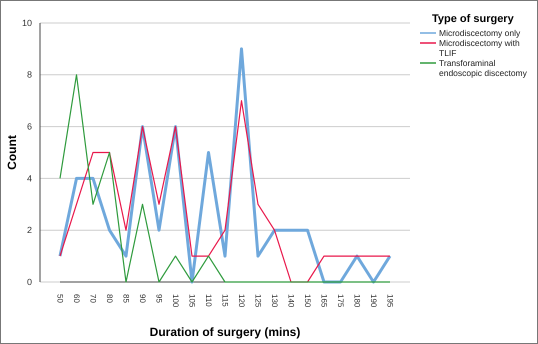 The height and width of the screenshot is (344, 538). I want to click on x-tick-label: 105, so click(191, 301).